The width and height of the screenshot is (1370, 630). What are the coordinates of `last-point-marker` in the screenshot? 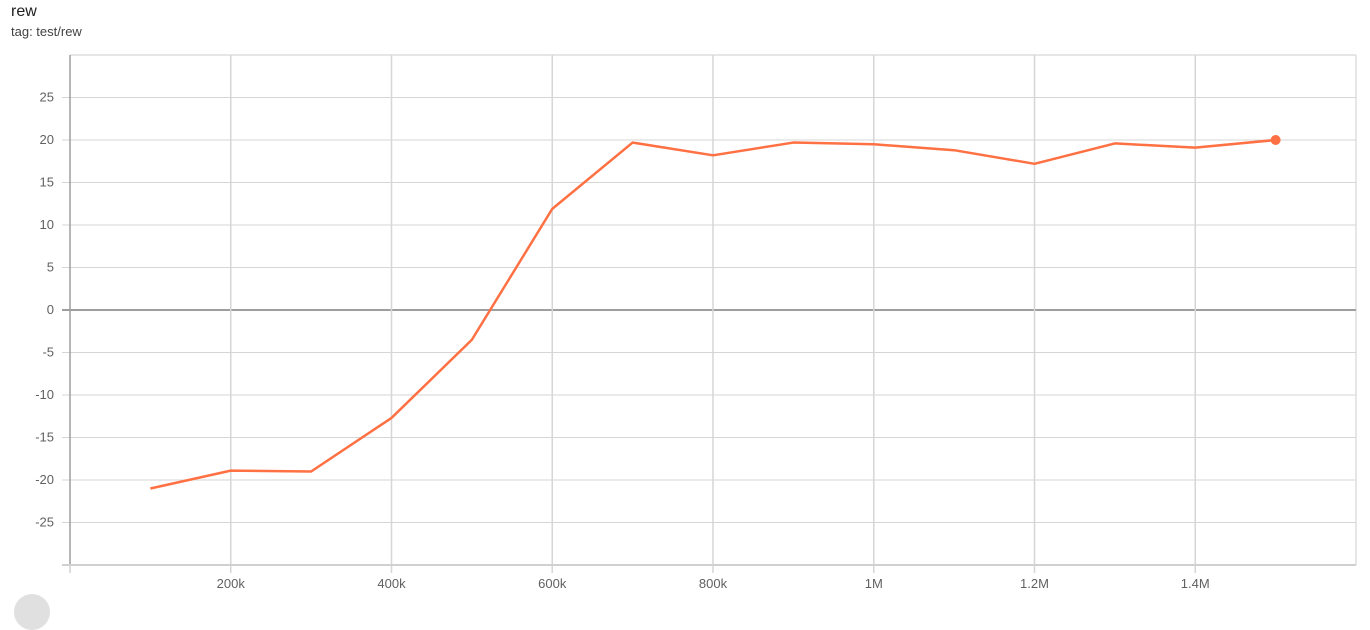 It's located at (1275, 140).